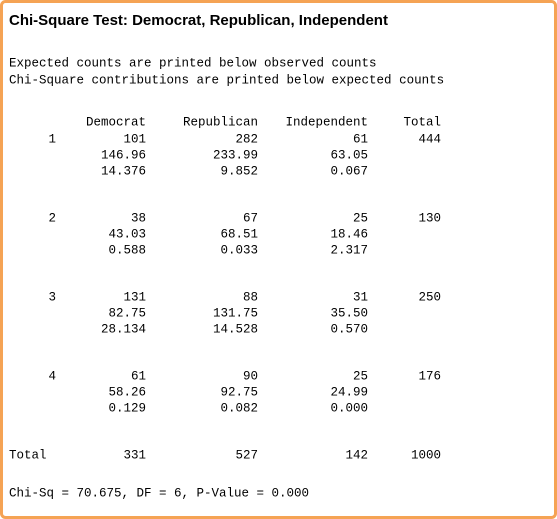  What do you see at coordinates (28, 455) in the screenshot?
I see `row-label: Total` at bounding box center [28, 455].